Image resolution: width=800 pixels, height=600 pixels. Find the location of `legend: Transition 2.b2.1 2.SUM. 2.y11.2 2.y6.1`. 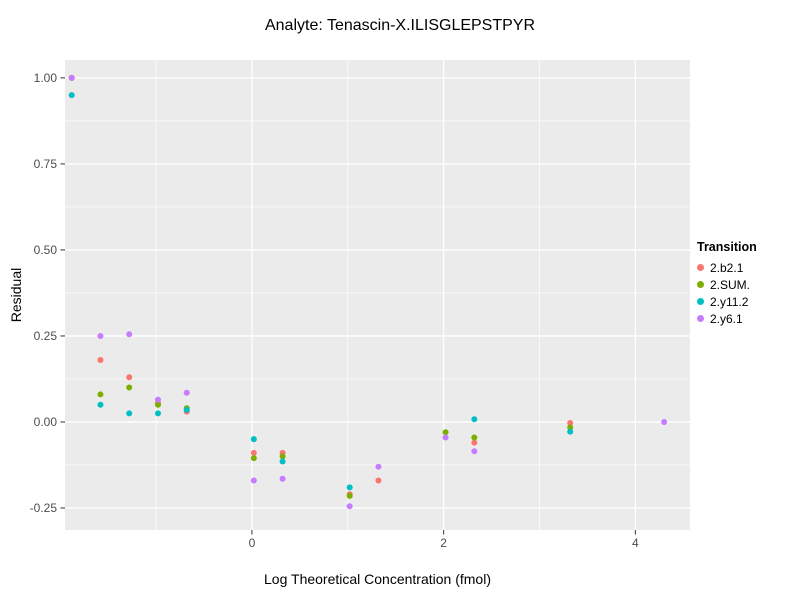

legend: Transition 2.b2.1 2.SUM. 2.y11.2 2.y6.1 is located at coordinates (727, 284).